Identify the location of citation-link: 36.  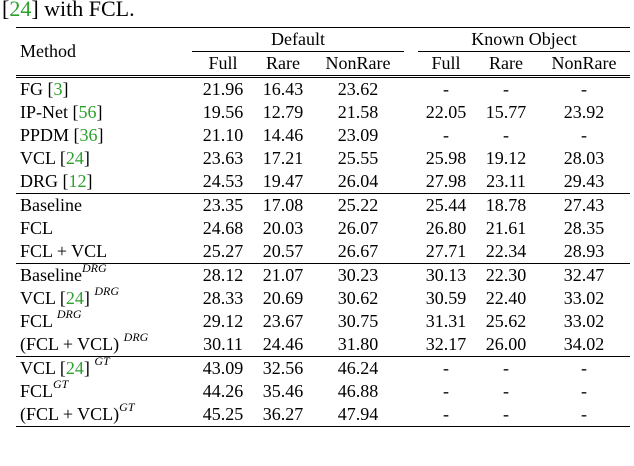
(88, 135).